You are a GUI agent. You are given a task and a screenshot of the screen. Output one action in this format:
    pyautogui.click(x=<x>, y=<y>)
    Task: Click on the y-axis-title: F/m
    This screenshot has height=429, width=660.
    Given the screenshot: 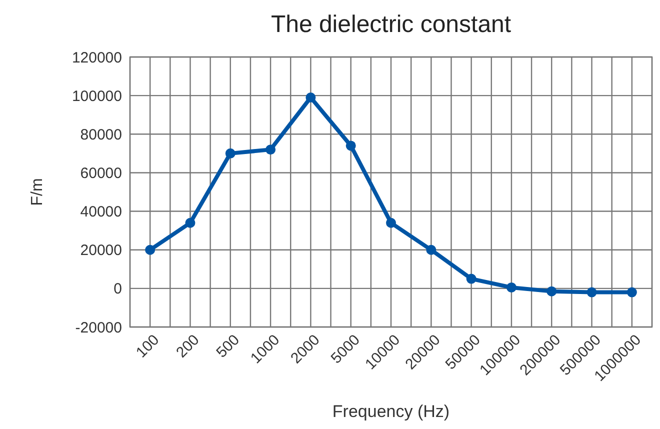 What is the action you would take?
    pyautogui.click(x=37, y=192)
    